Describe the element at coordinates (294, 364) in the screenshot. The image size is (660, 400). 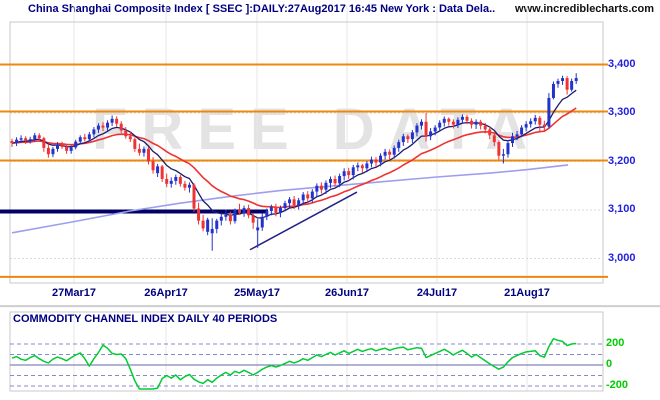
I see `cci-line` at that location.